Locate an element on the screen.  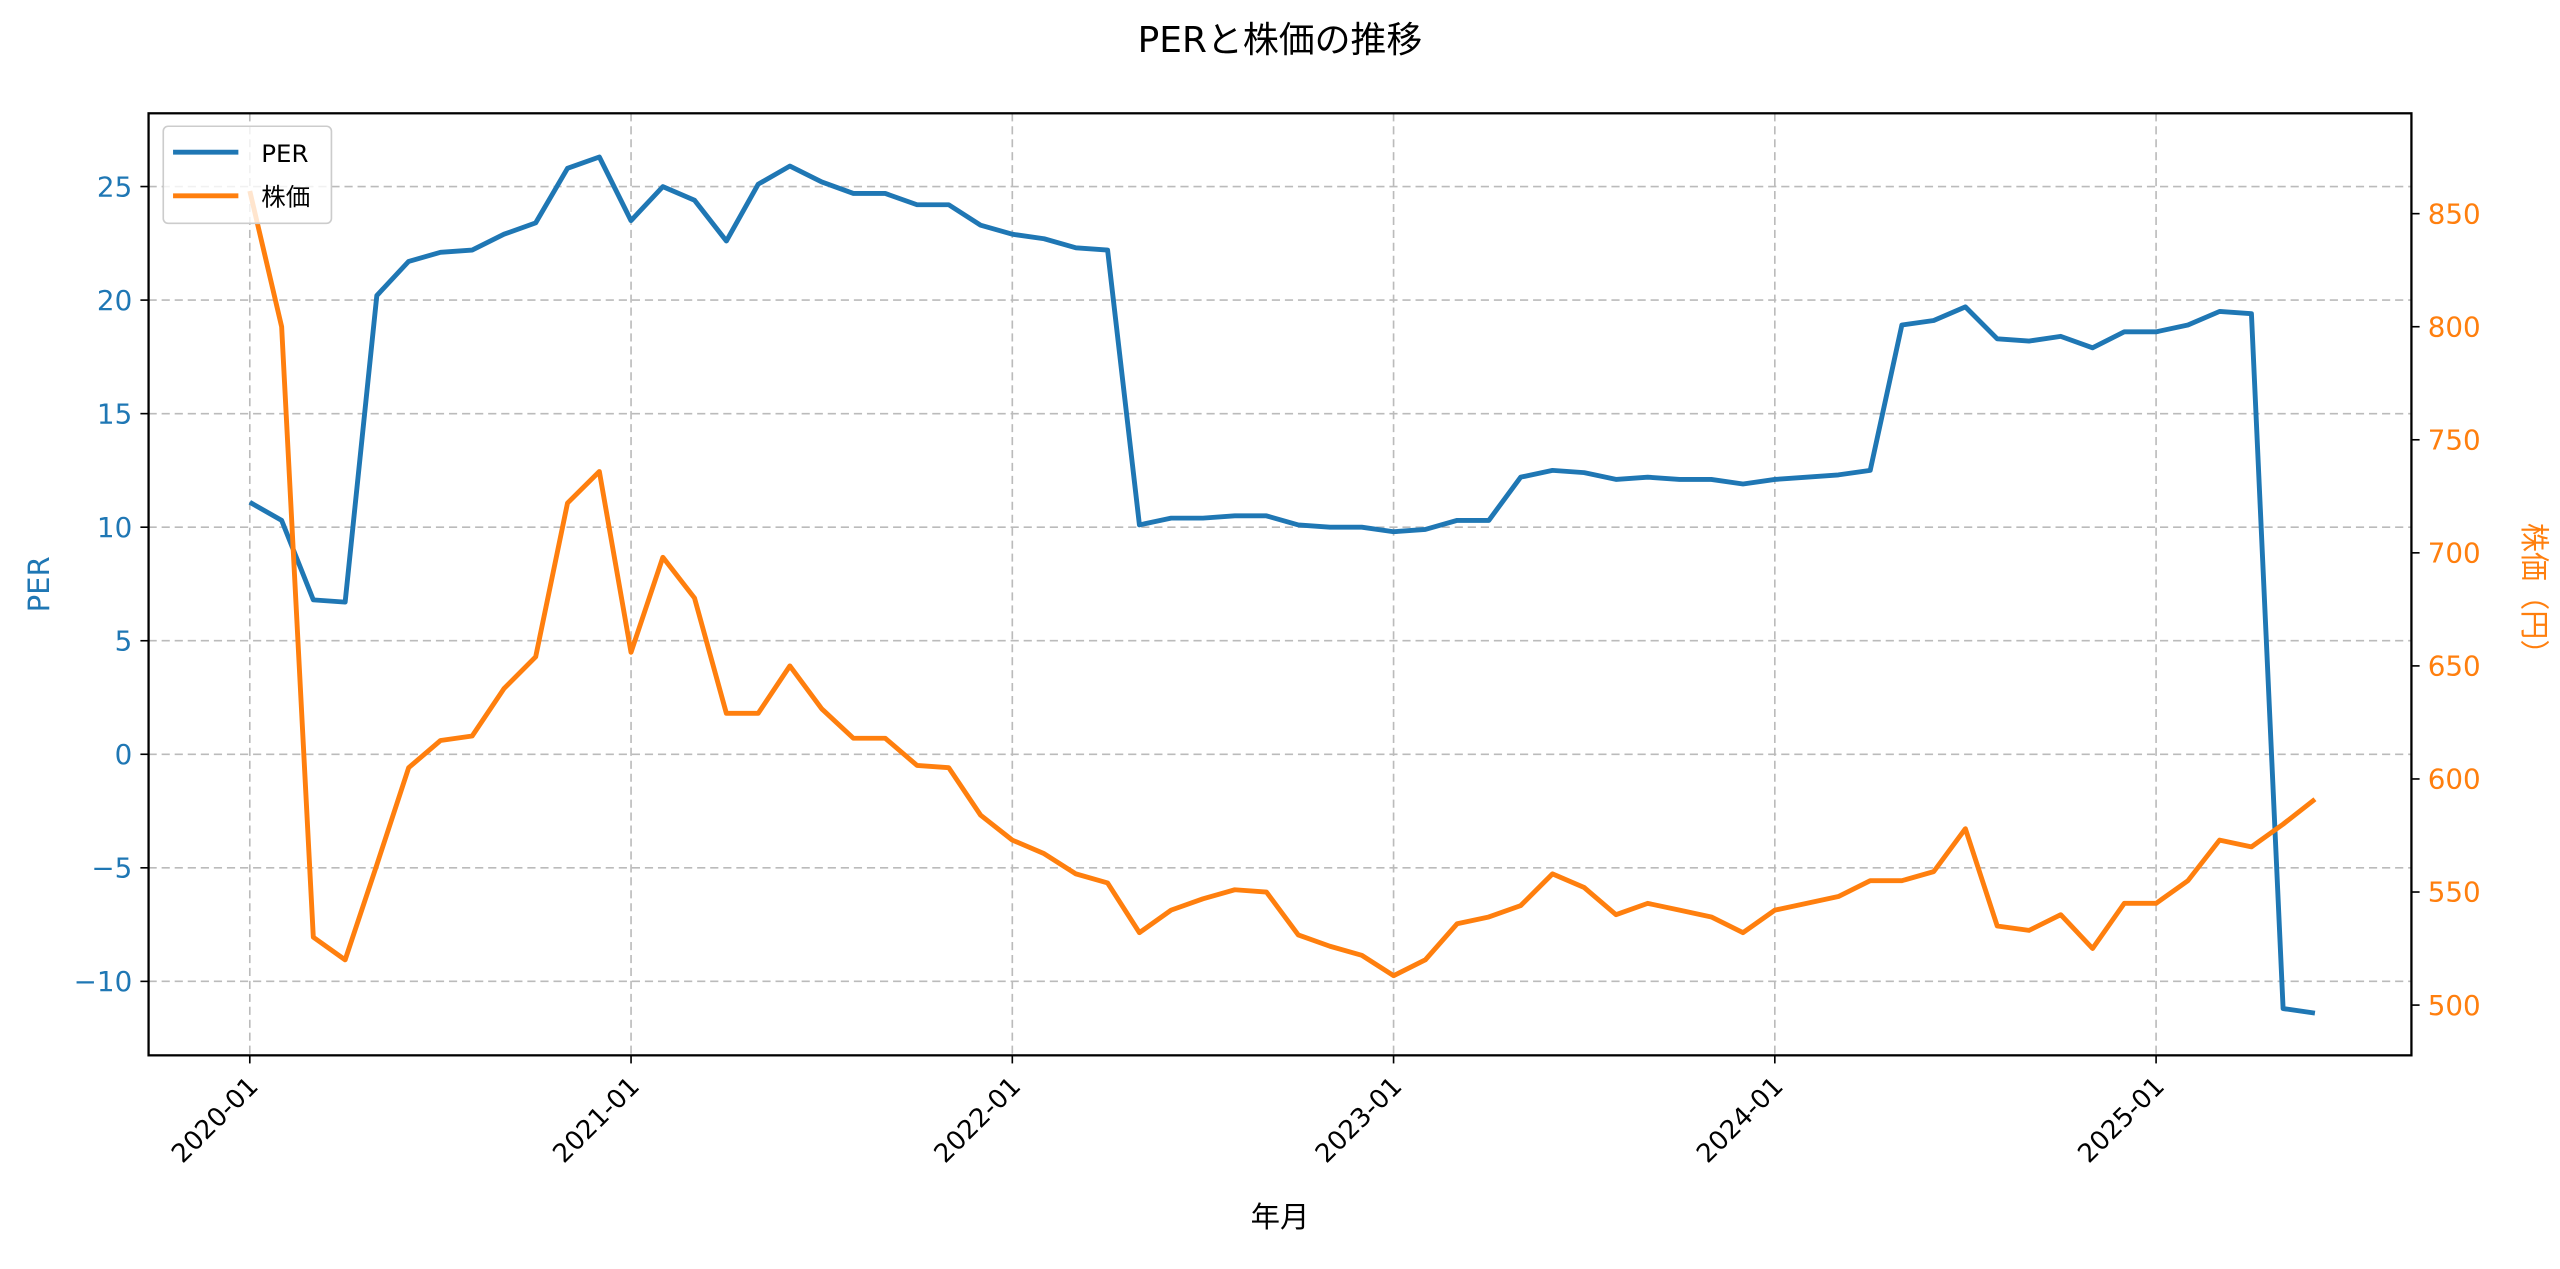
x-tick-label: 2020-01 is located at coordinates (215, 1121).